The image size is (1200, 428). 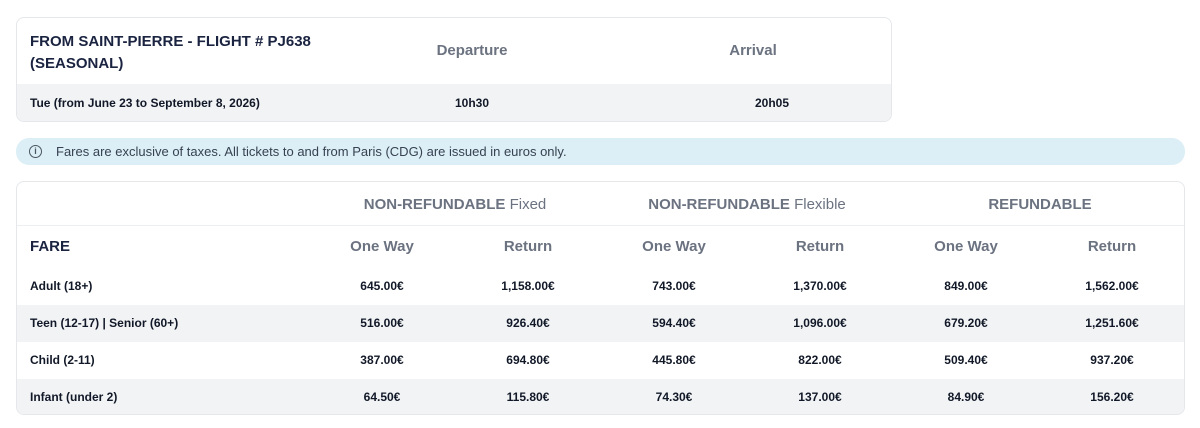 I want to click on table-cell: 679.20€, so click(x=966, y=323).